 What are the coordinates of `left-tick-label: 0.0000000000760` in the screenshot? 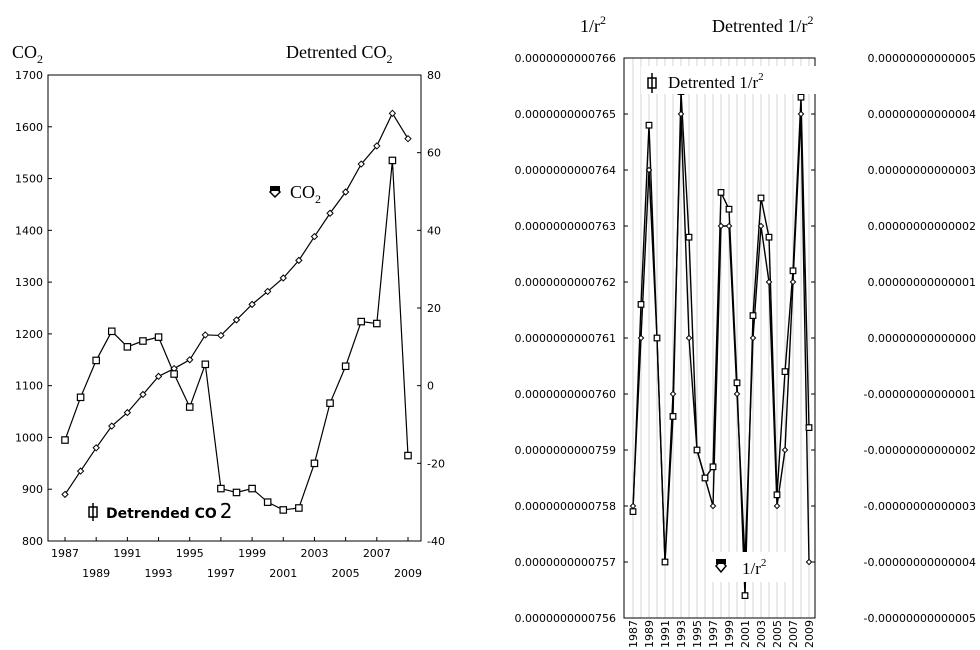 It's located at (565, 394).